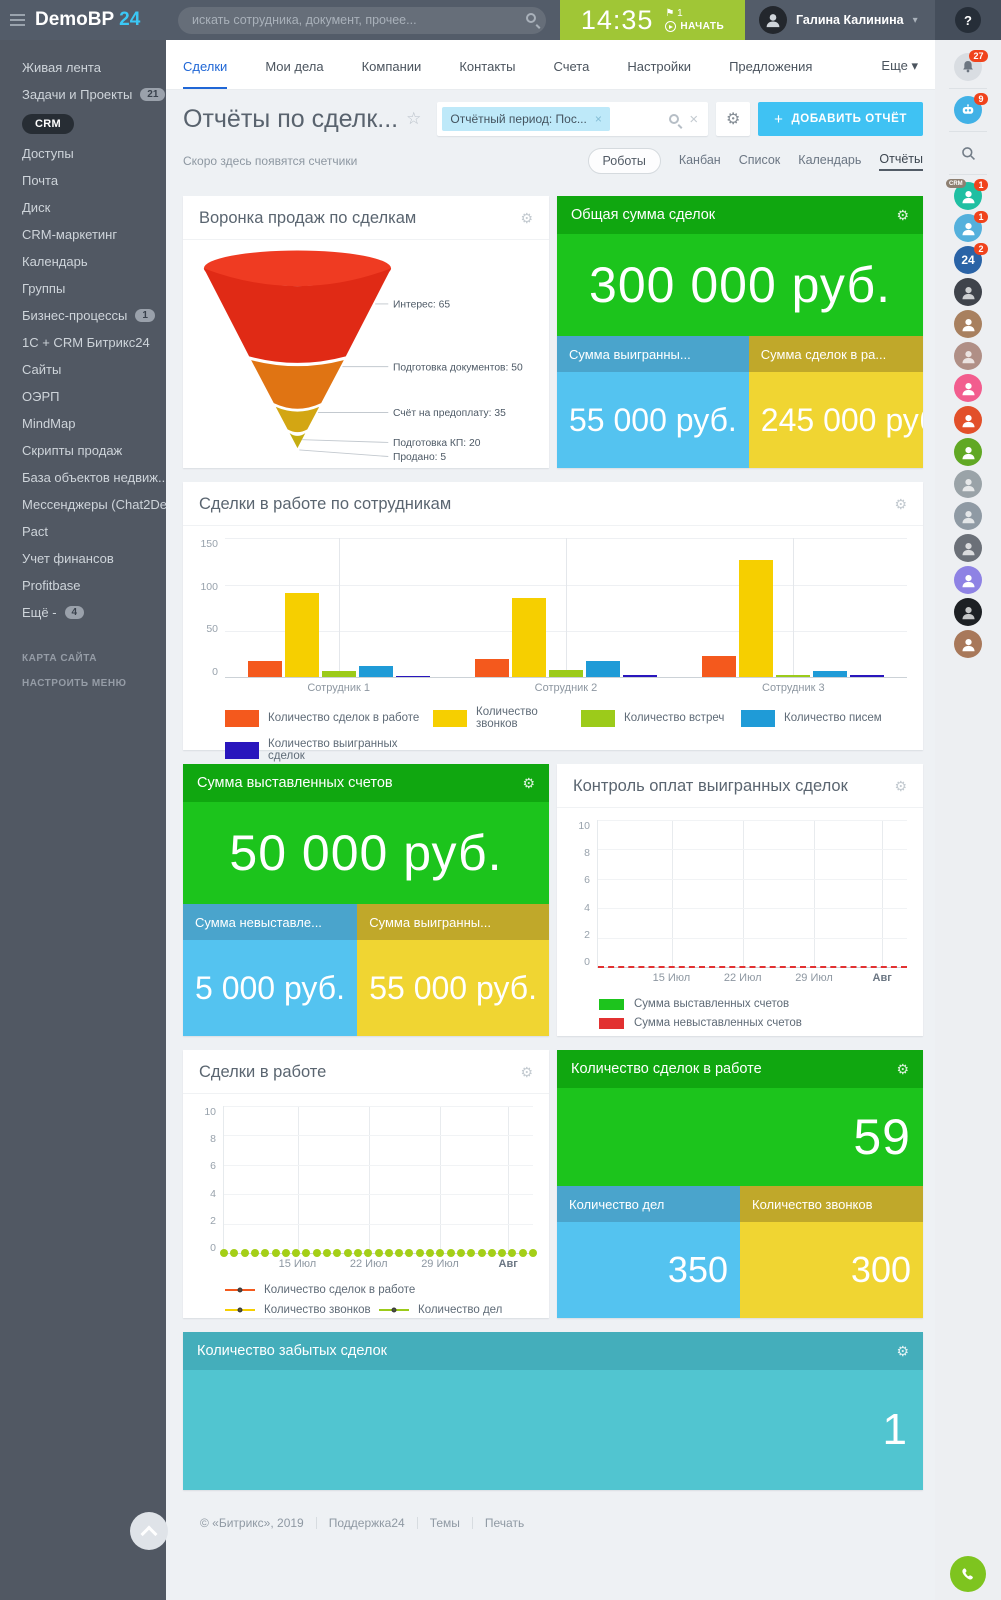 The width and height of the screenshot is (1001, 1600). What do you see at coordinates (840, 119) in the screenshot?
I see `add-report-button: + ДОБАВИТЬ ОТЧЁТ` at bounding box center [840, 119].